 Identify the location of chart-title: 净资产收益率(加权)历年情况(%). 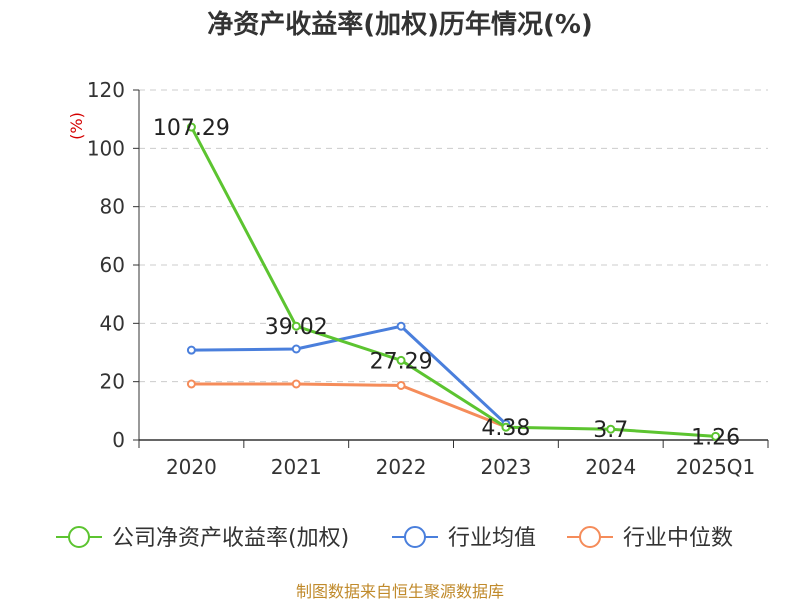
(400, 25).